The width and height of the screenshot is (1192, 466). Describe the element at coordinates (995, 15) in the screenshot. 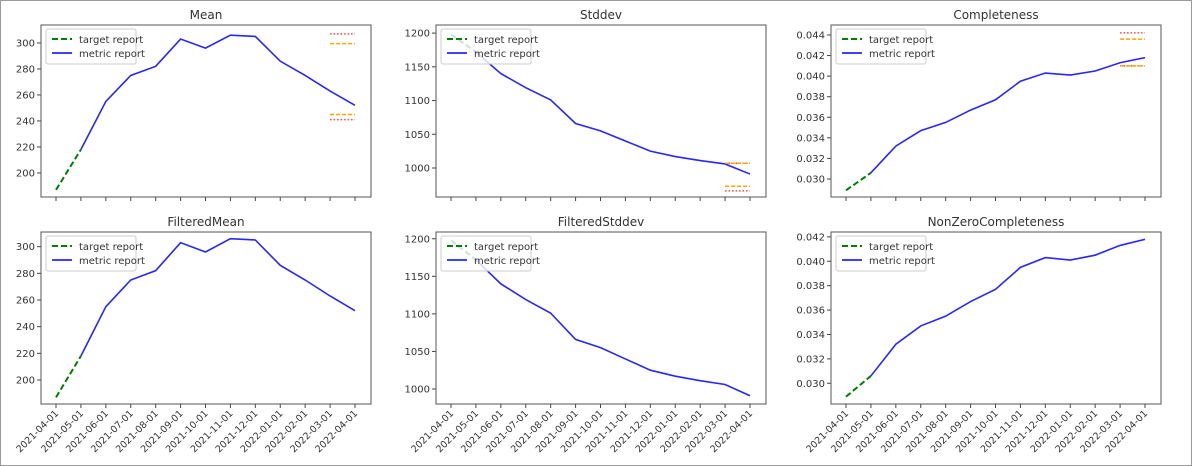

I see `chart-title: Completeness` at that location.